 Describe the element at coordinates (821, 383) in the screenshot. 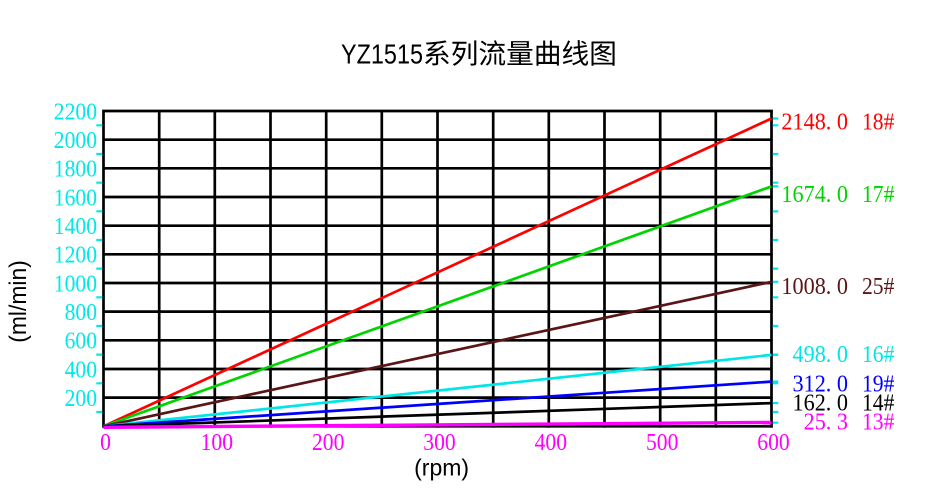

I see `svg-text: 312. 0` at that location.